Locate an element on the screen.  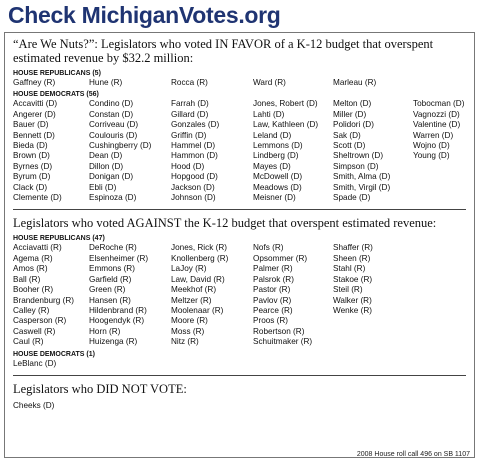
group-label: HOUSE REPUBLICANS (47) is located at coordinates (59, 239).